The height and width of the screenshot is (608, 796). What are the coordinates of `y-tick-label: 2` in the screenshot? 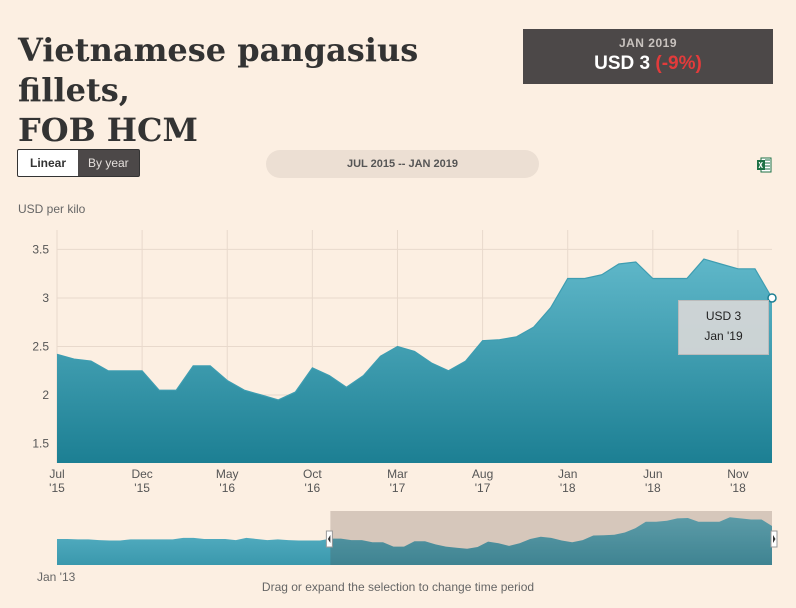 It's located at (45, 395).